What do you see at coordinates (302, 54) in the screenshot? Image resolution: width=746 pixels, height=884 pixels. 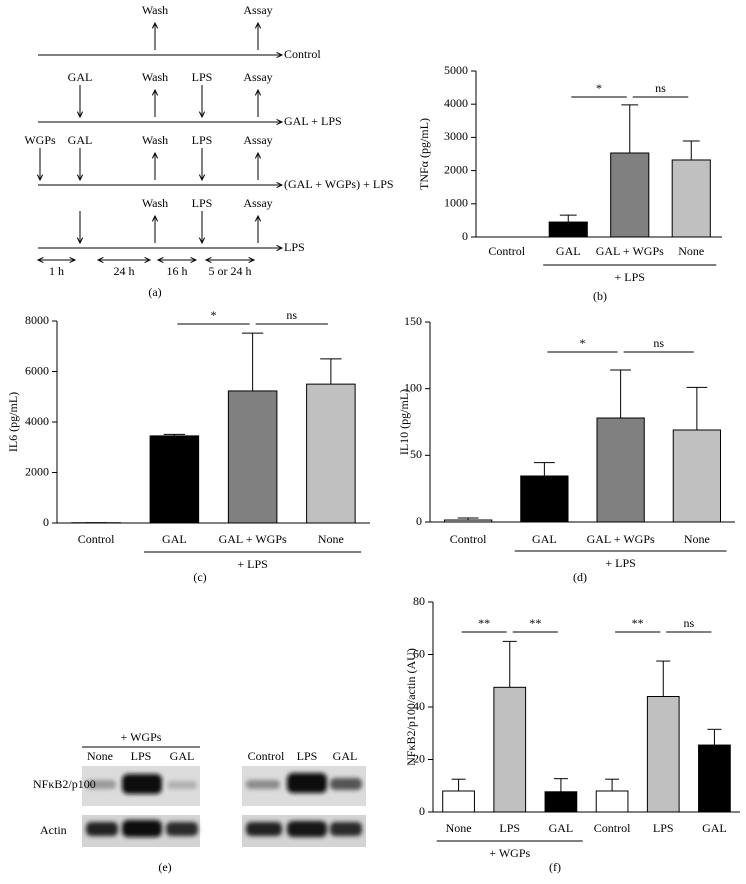 I see `row-label: Control` at bounding box center [302, 54].